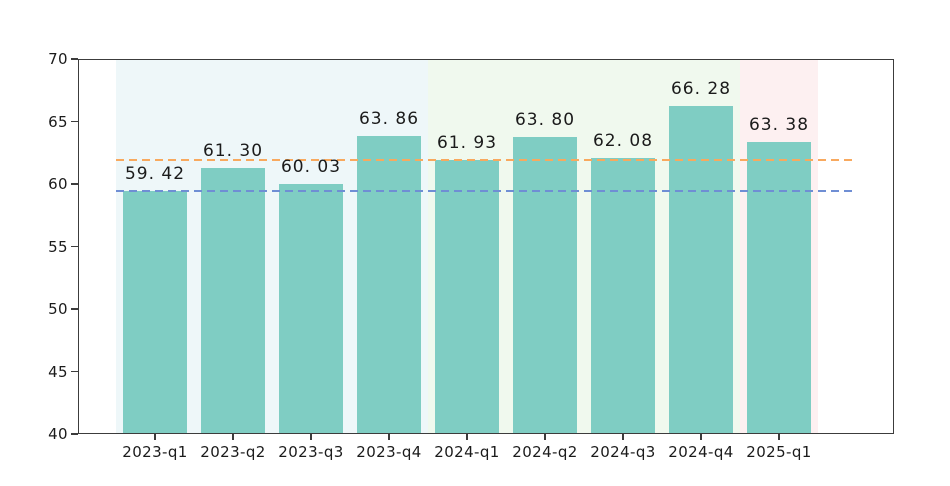  I want to click on bar-value-label: 59. 42, so click(155, 174).